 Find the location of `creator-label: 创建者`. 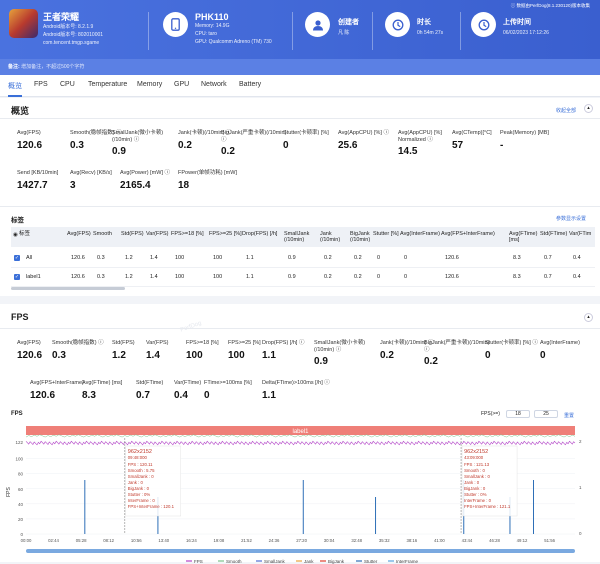

creator-label: 创建者 is located at coordinates (348, 22).